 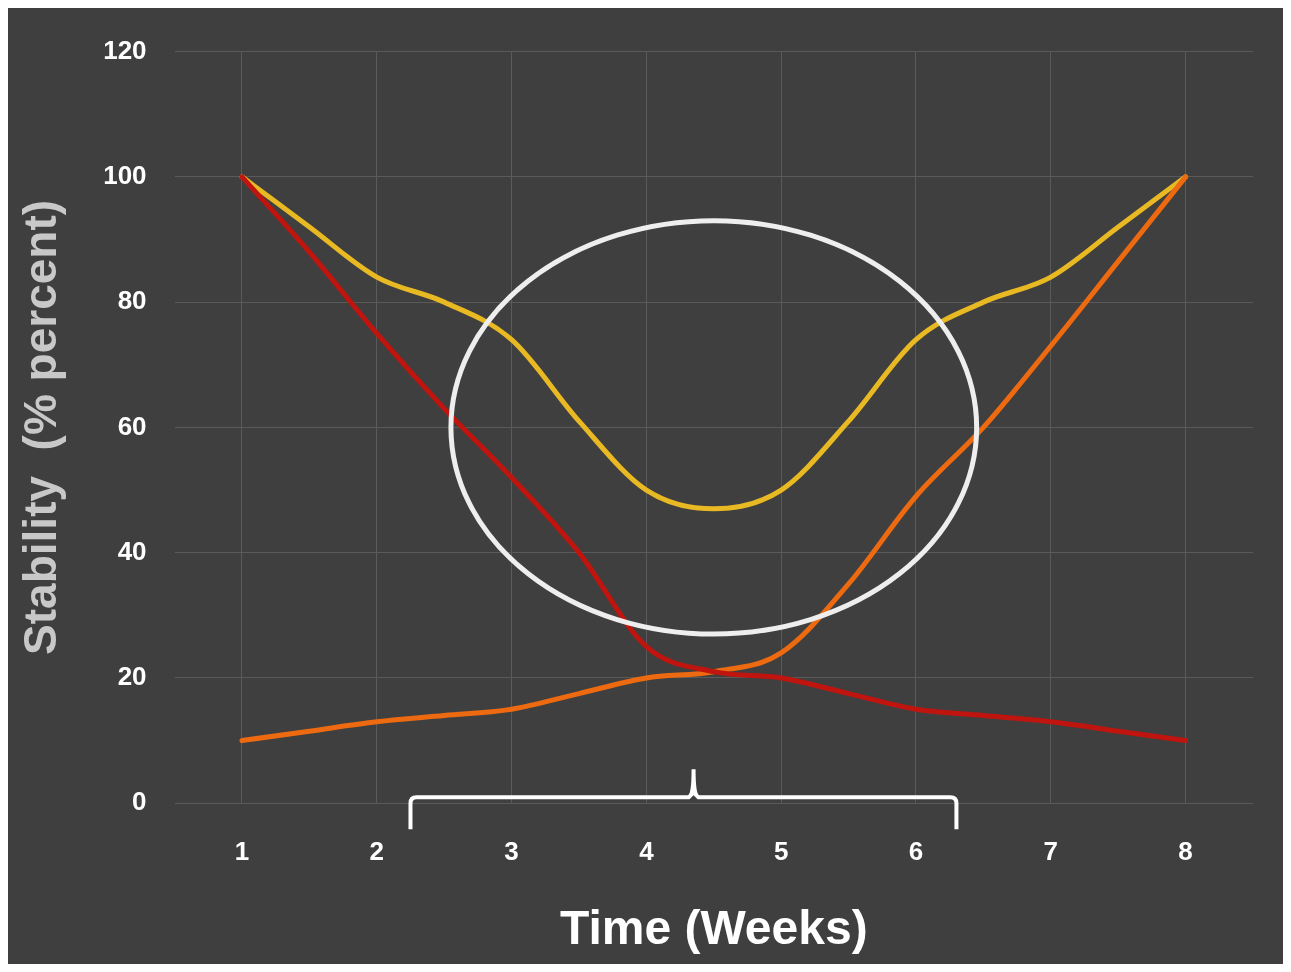 I want to click on x-tick-label: 4, so click(x=647, y=850).